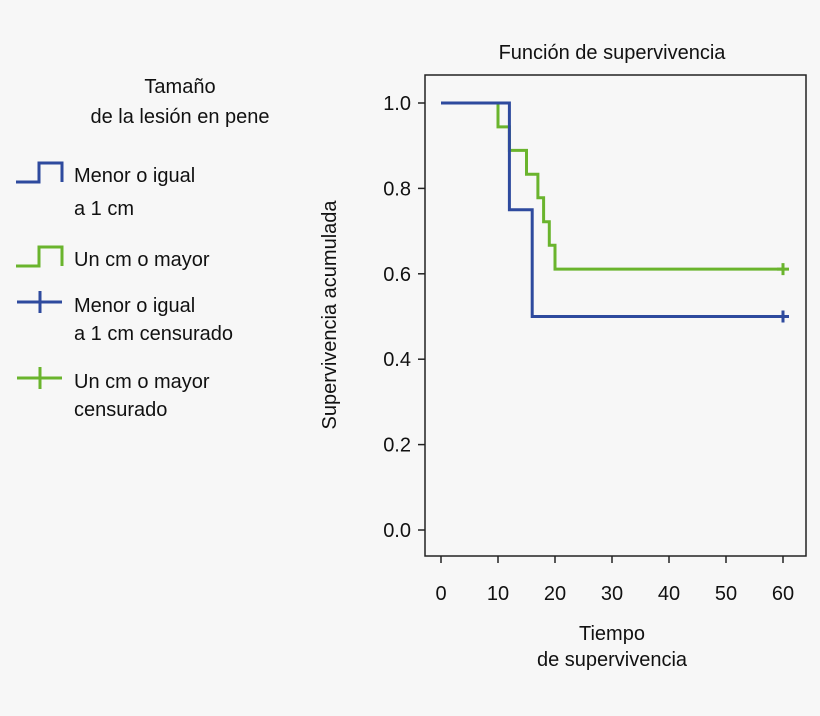 This screenshot has height=716, width=820. Describe the element at coordinates (498, 594) in the screenshot. I see `x-tick-label: 10` at that location.